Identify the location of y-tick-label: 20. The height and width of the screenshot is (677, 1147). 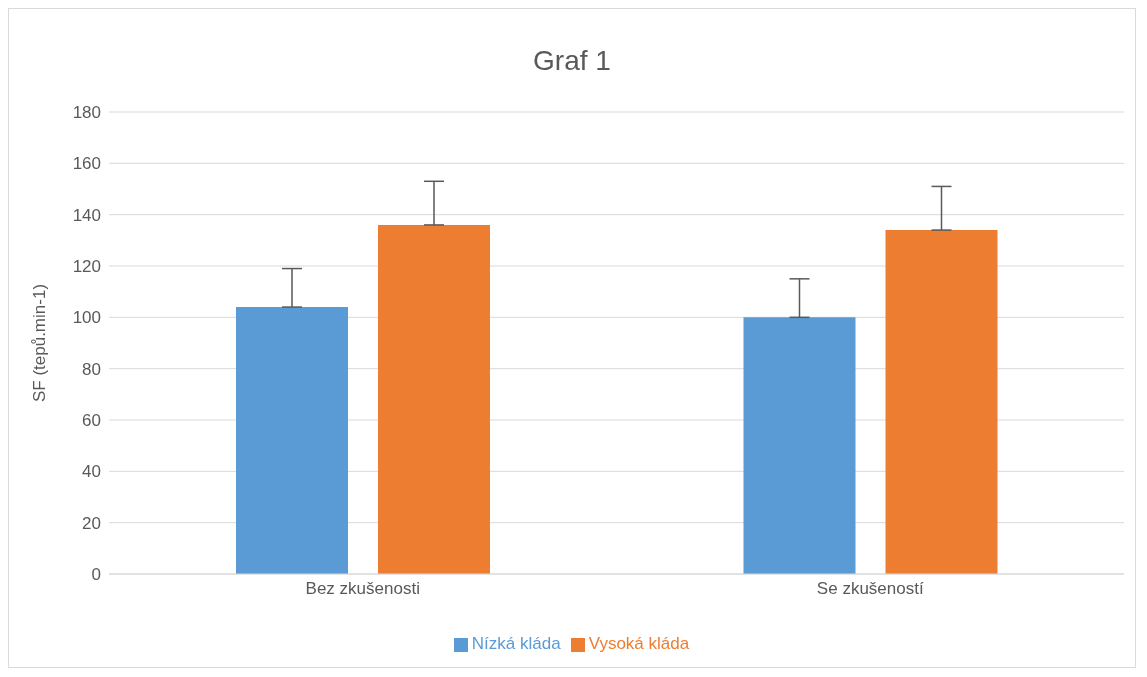
(91, 523).